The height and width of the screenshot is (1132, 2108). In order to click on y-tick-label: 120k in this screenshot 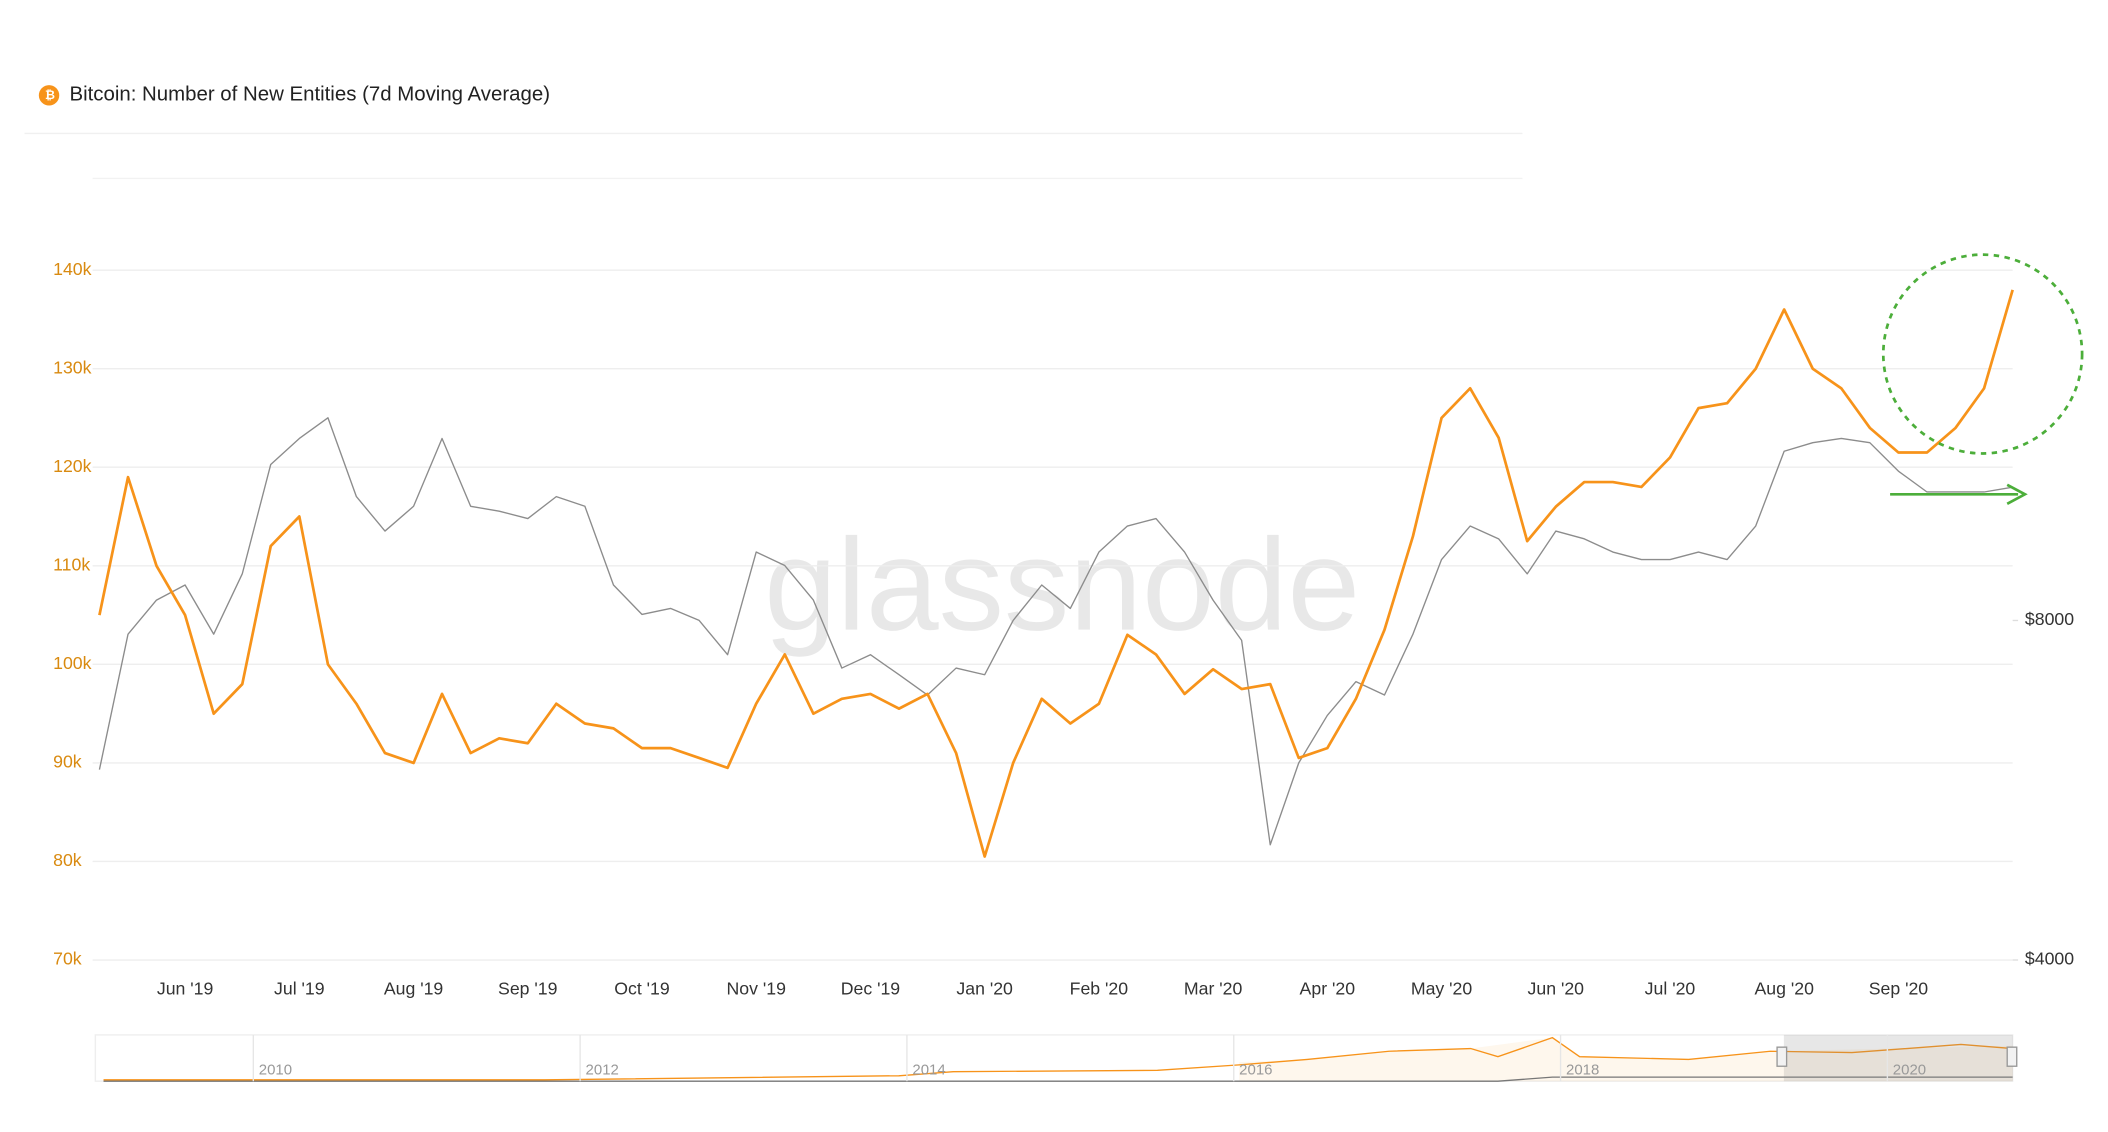, I will do `click(72, 466)`.